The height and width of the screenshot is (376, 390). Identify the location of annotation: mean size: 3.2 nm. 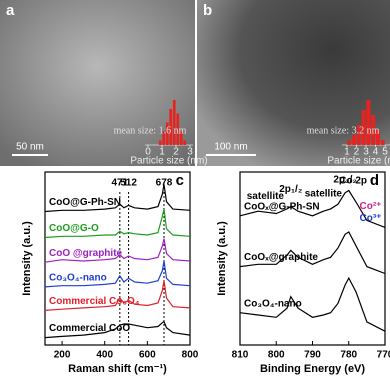
(343, 130).